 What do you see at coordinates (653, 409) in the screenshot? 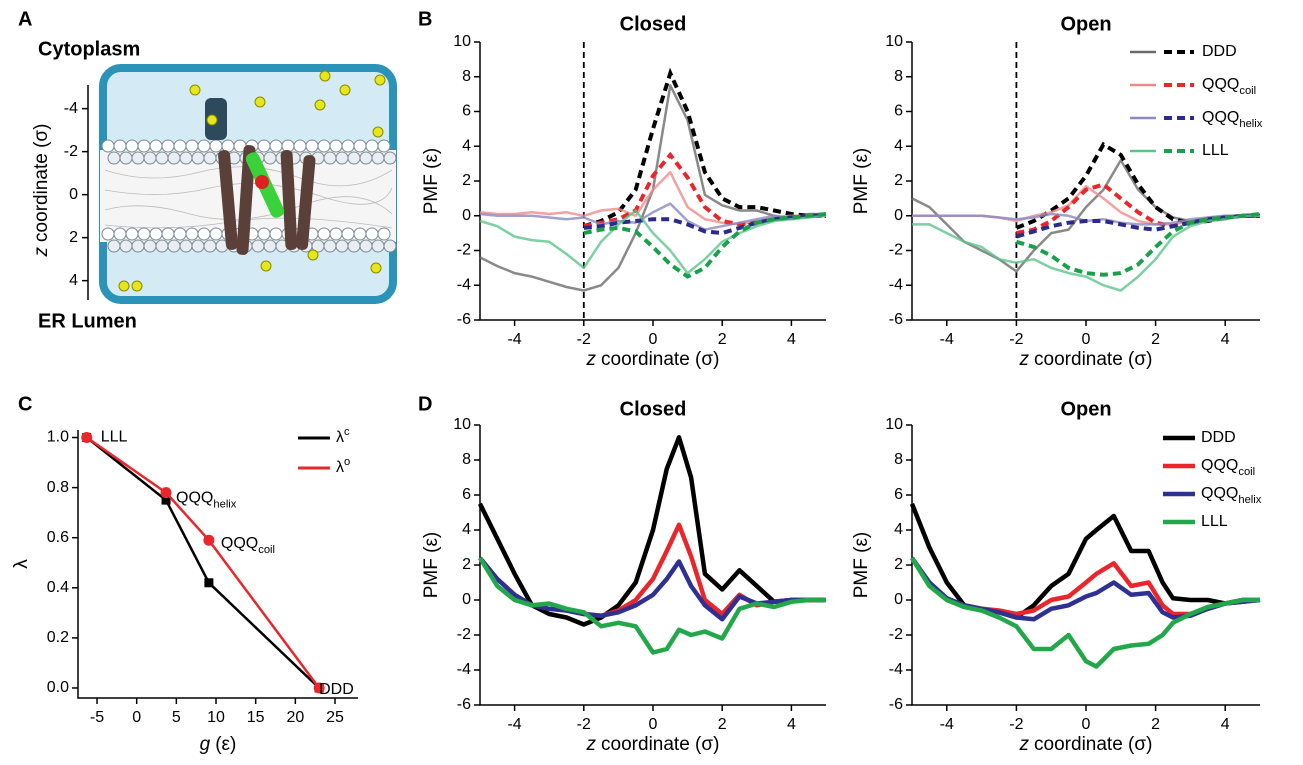
I see `chart-title: Closed` at bounding box center [653, 409].